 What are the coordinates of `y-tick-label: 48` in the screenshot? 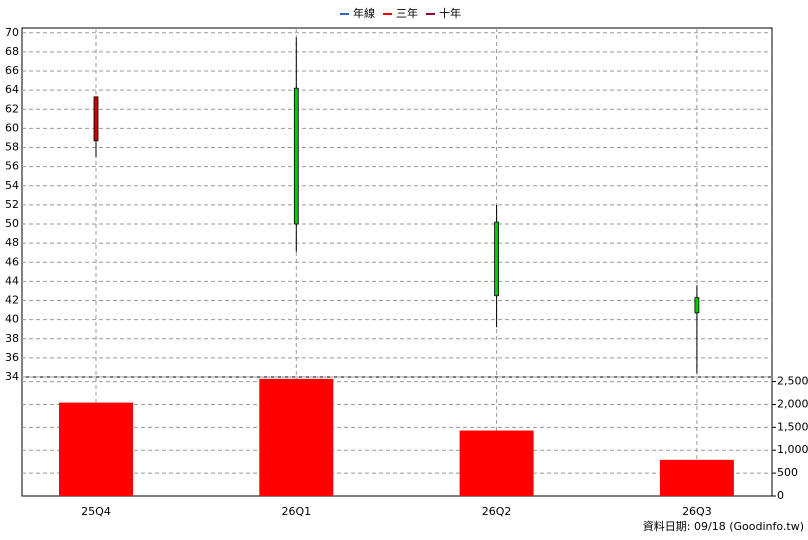 It's located at (12, 242).